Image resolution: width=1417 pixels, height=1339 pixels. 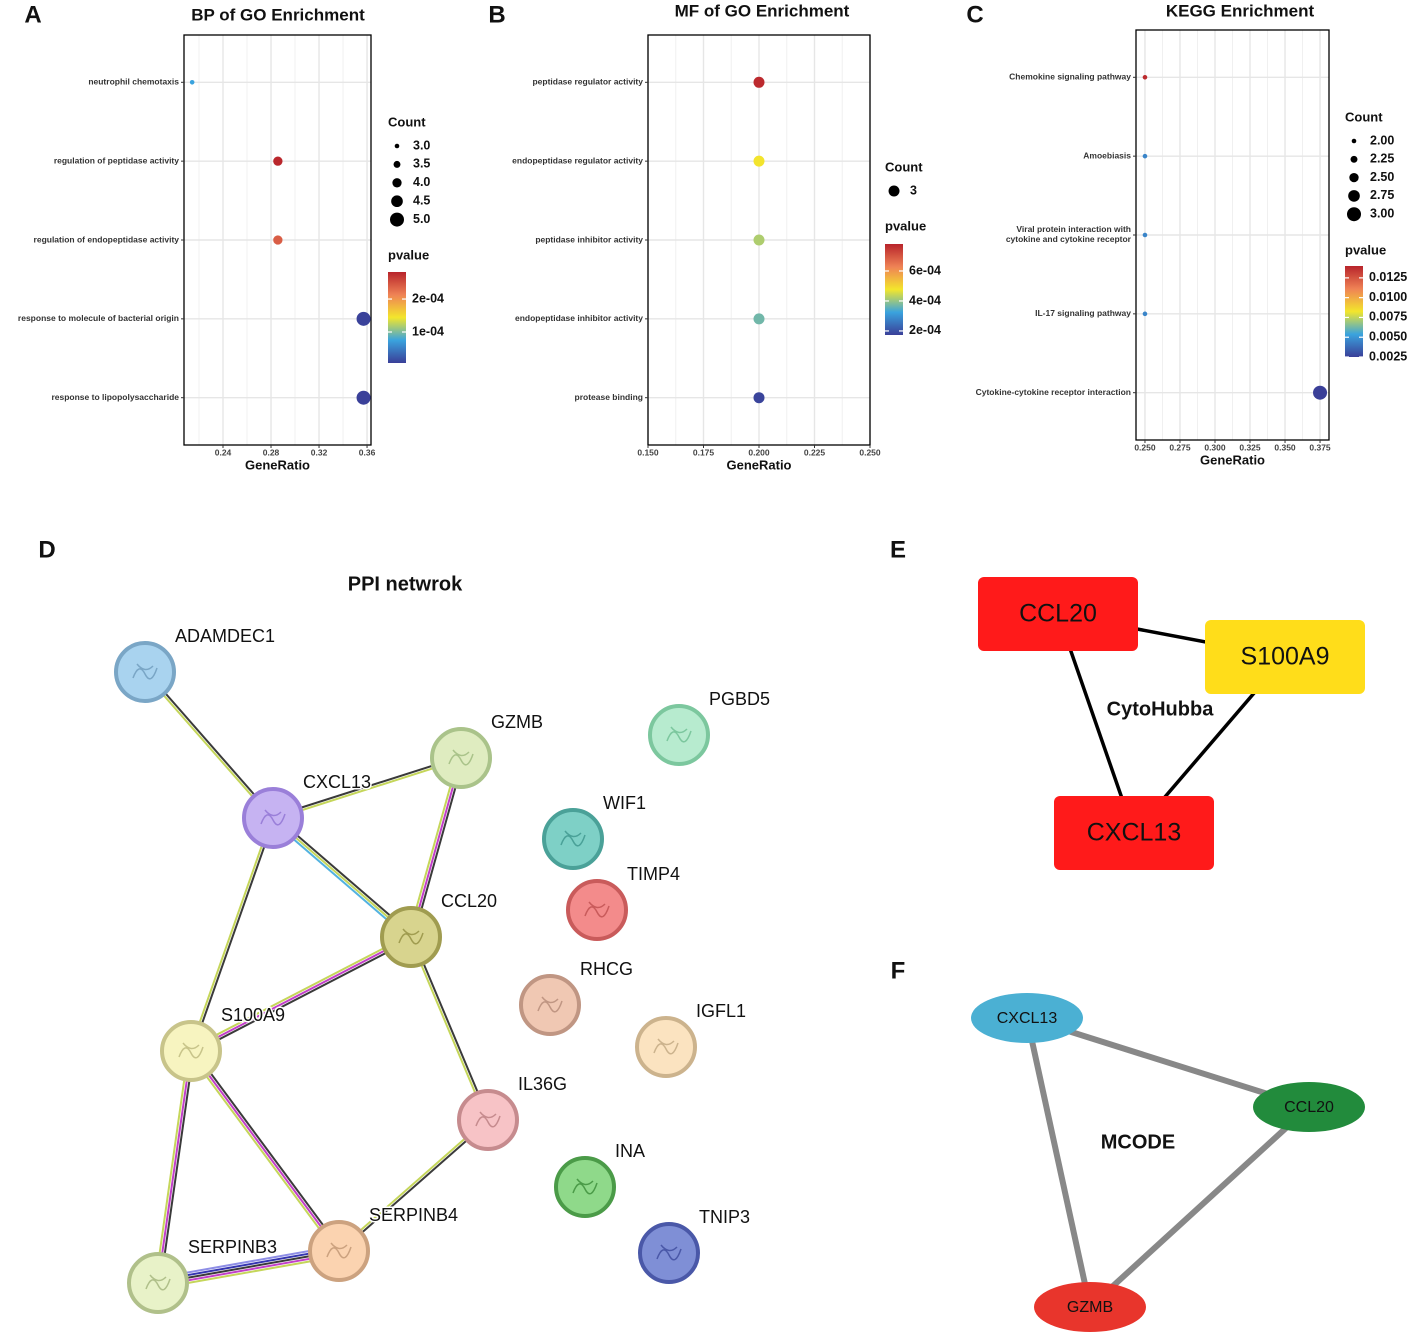 I want to click on chart-title: KEGG Enrichment, so click(x=1240, y=10).